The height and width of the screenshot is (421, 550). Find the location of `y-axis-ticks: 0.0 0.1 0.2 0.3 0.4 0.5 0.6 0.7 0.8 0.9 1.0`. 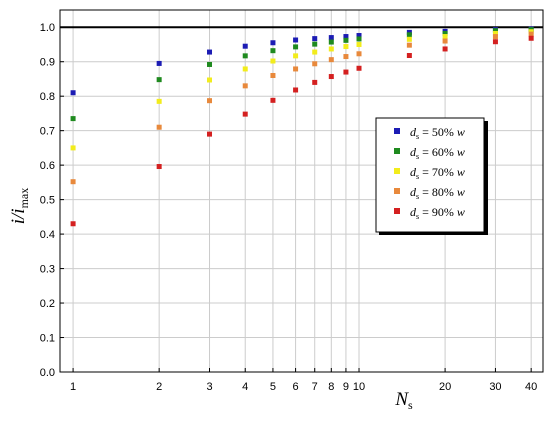

y-axis-ticks: 0.0 0.1 0.2 0.3 0.4 0.5 0.6 0.7 0.8 0.9 1.0 is located at coordinates (52, 200).